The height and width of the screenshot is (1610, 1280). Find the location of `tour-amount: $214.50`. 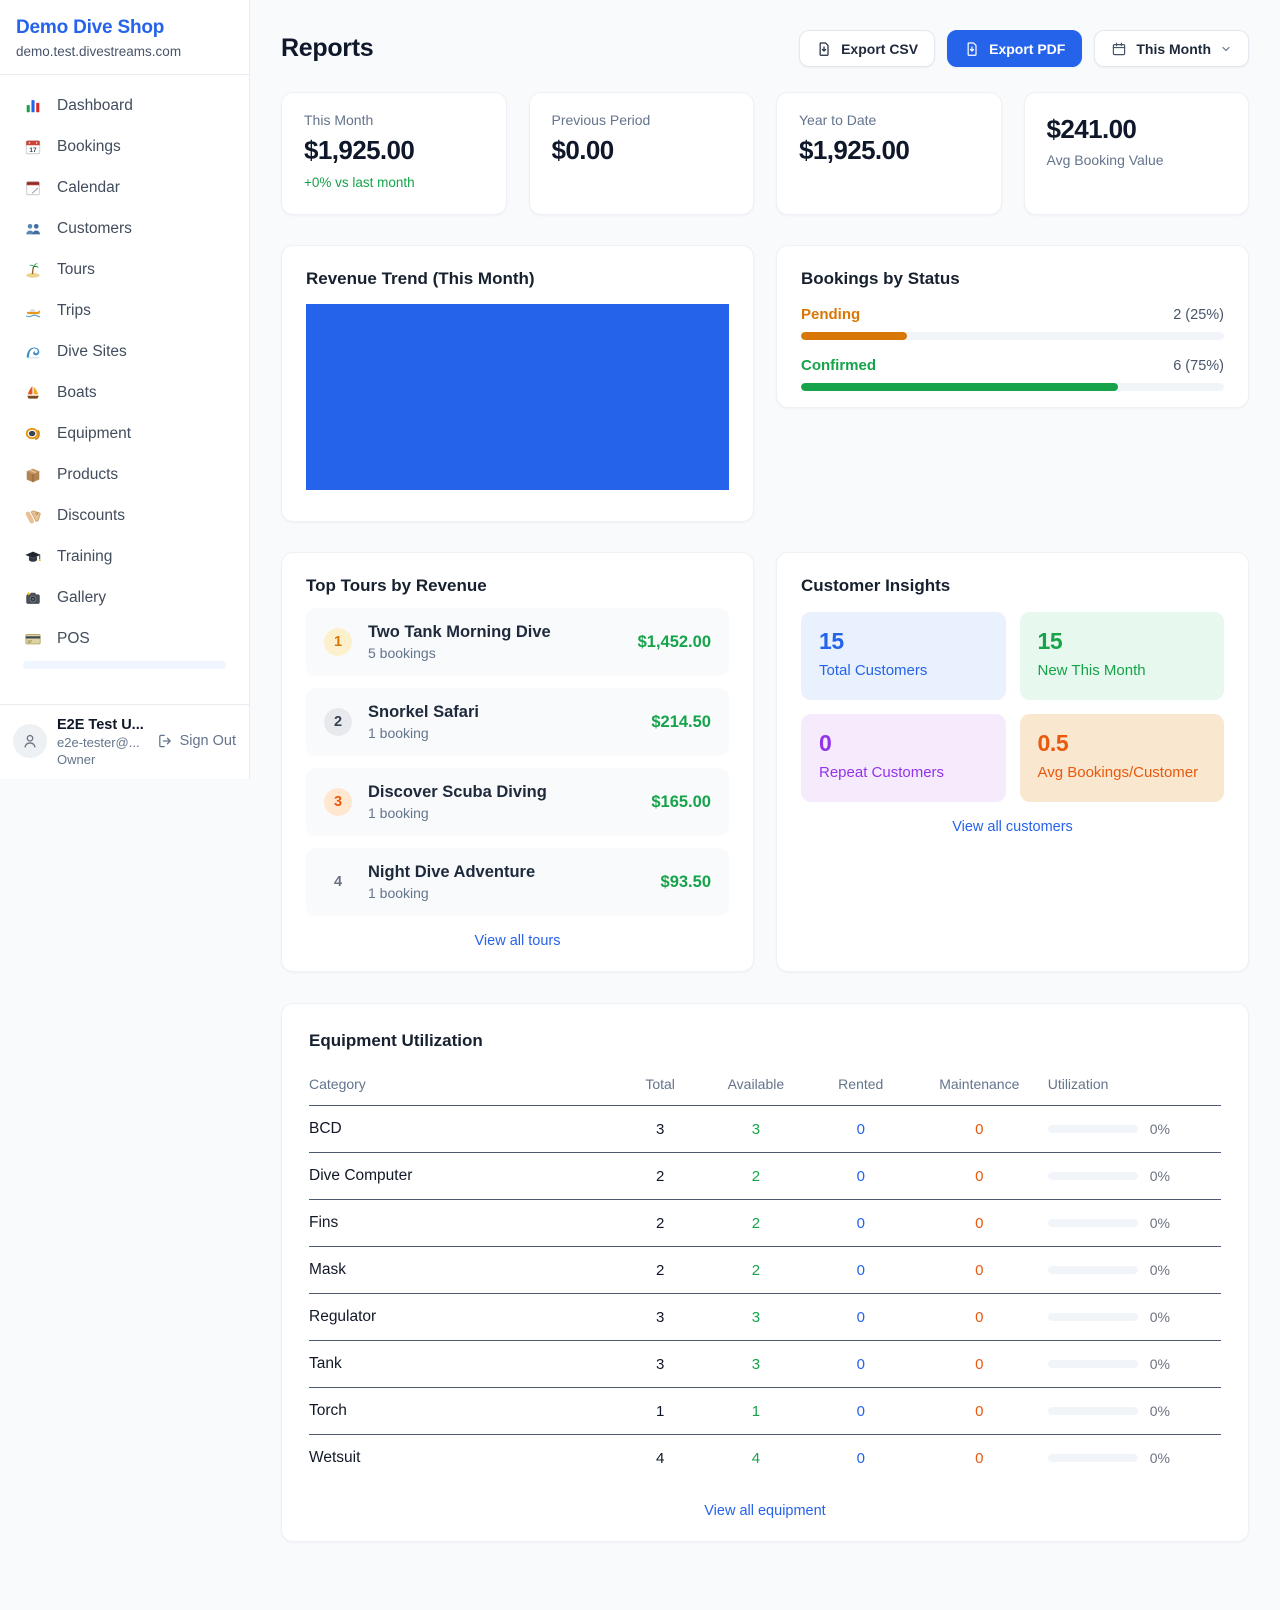

tour-amount: $214.50 is located at coordinates (681, 721).